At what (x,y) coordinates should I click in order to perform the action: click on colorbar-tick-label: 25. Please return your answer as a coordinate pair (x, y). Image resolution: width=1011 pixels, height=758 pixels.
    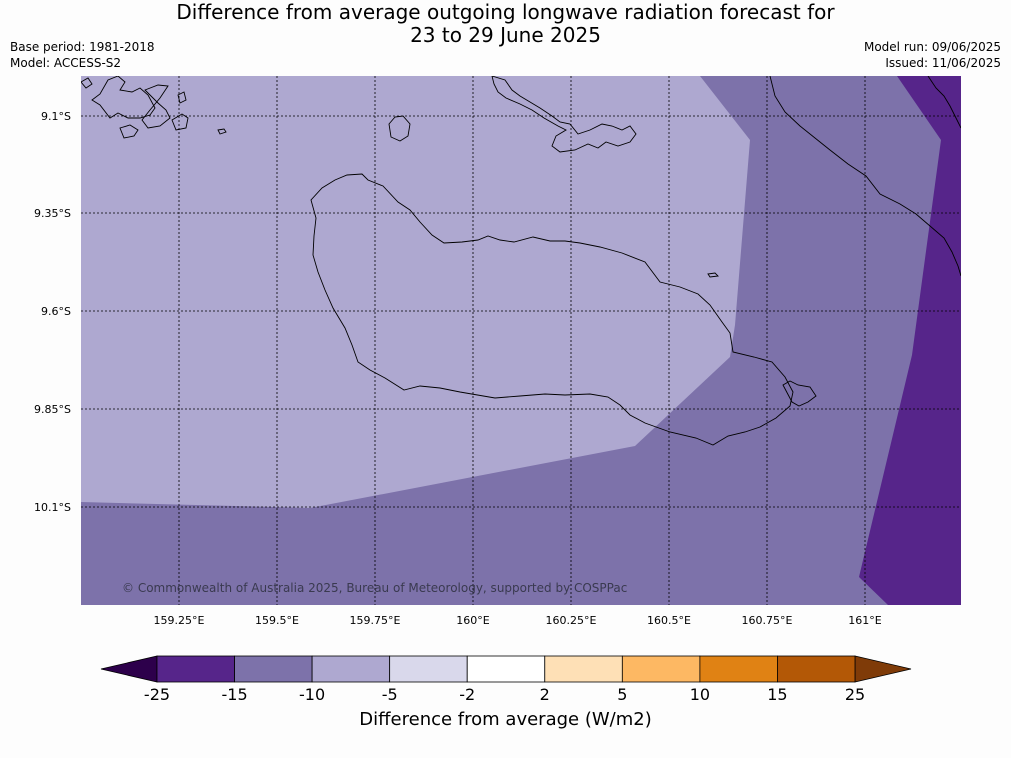
    Looking at the image, I should click on (855, 694).